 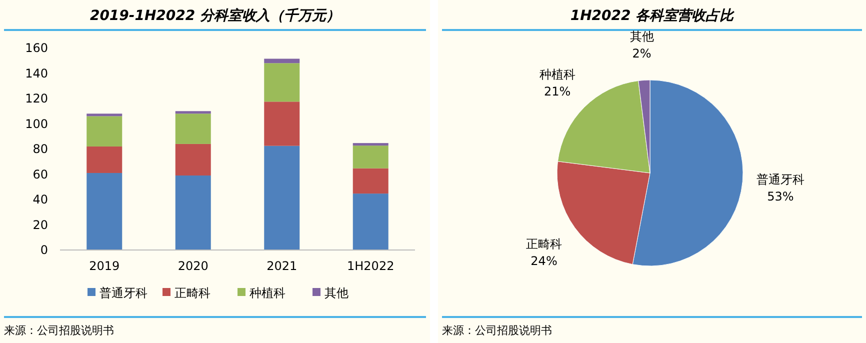 I want to click on slice-label: 其他, so click(x=642, y=36).